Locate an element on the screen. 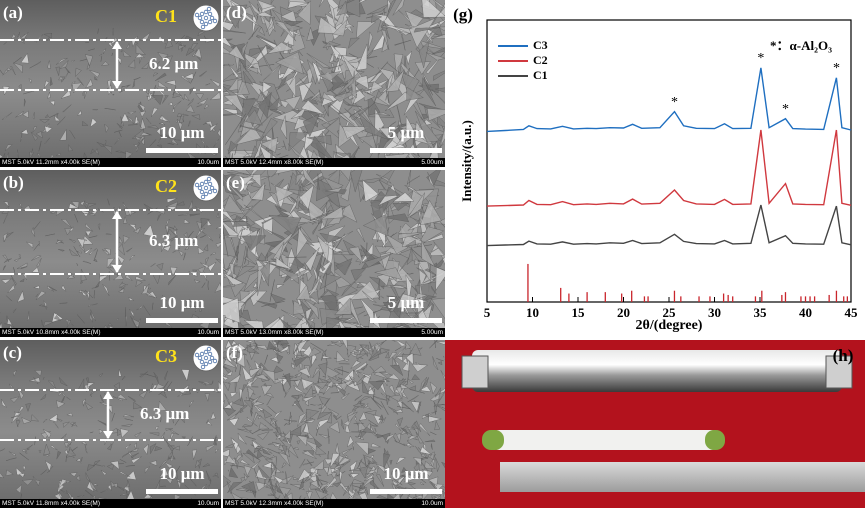 This screenshot has height=508, width=865. sem-footer: MST 5.0kV 12.4mm x8.00k SE(M) is located at coordinates (274, 162).